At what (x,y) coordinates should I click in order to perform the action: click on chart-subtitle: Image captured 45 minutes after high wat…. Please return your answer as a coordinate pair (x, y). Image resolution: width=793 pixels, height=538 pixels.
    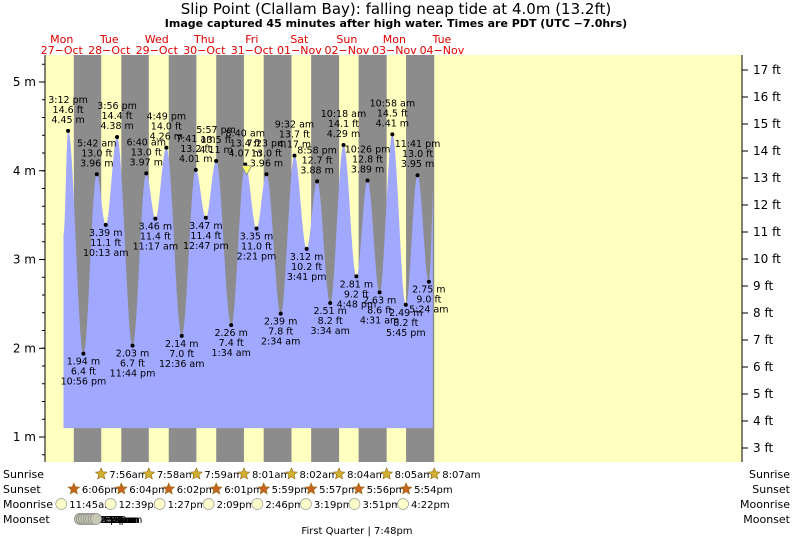
    Looking at the image, I should click on (396, 23).